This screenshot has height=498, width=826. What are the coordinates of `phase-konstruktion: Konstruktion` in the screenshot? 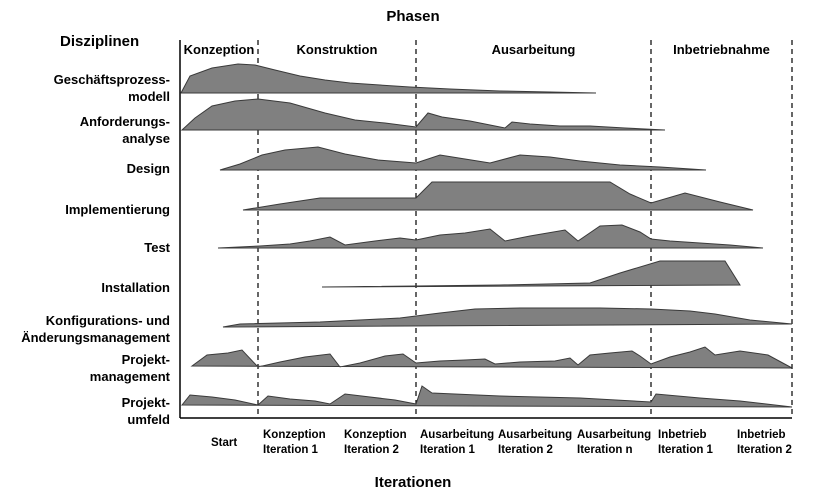 It's located at (337, 49).